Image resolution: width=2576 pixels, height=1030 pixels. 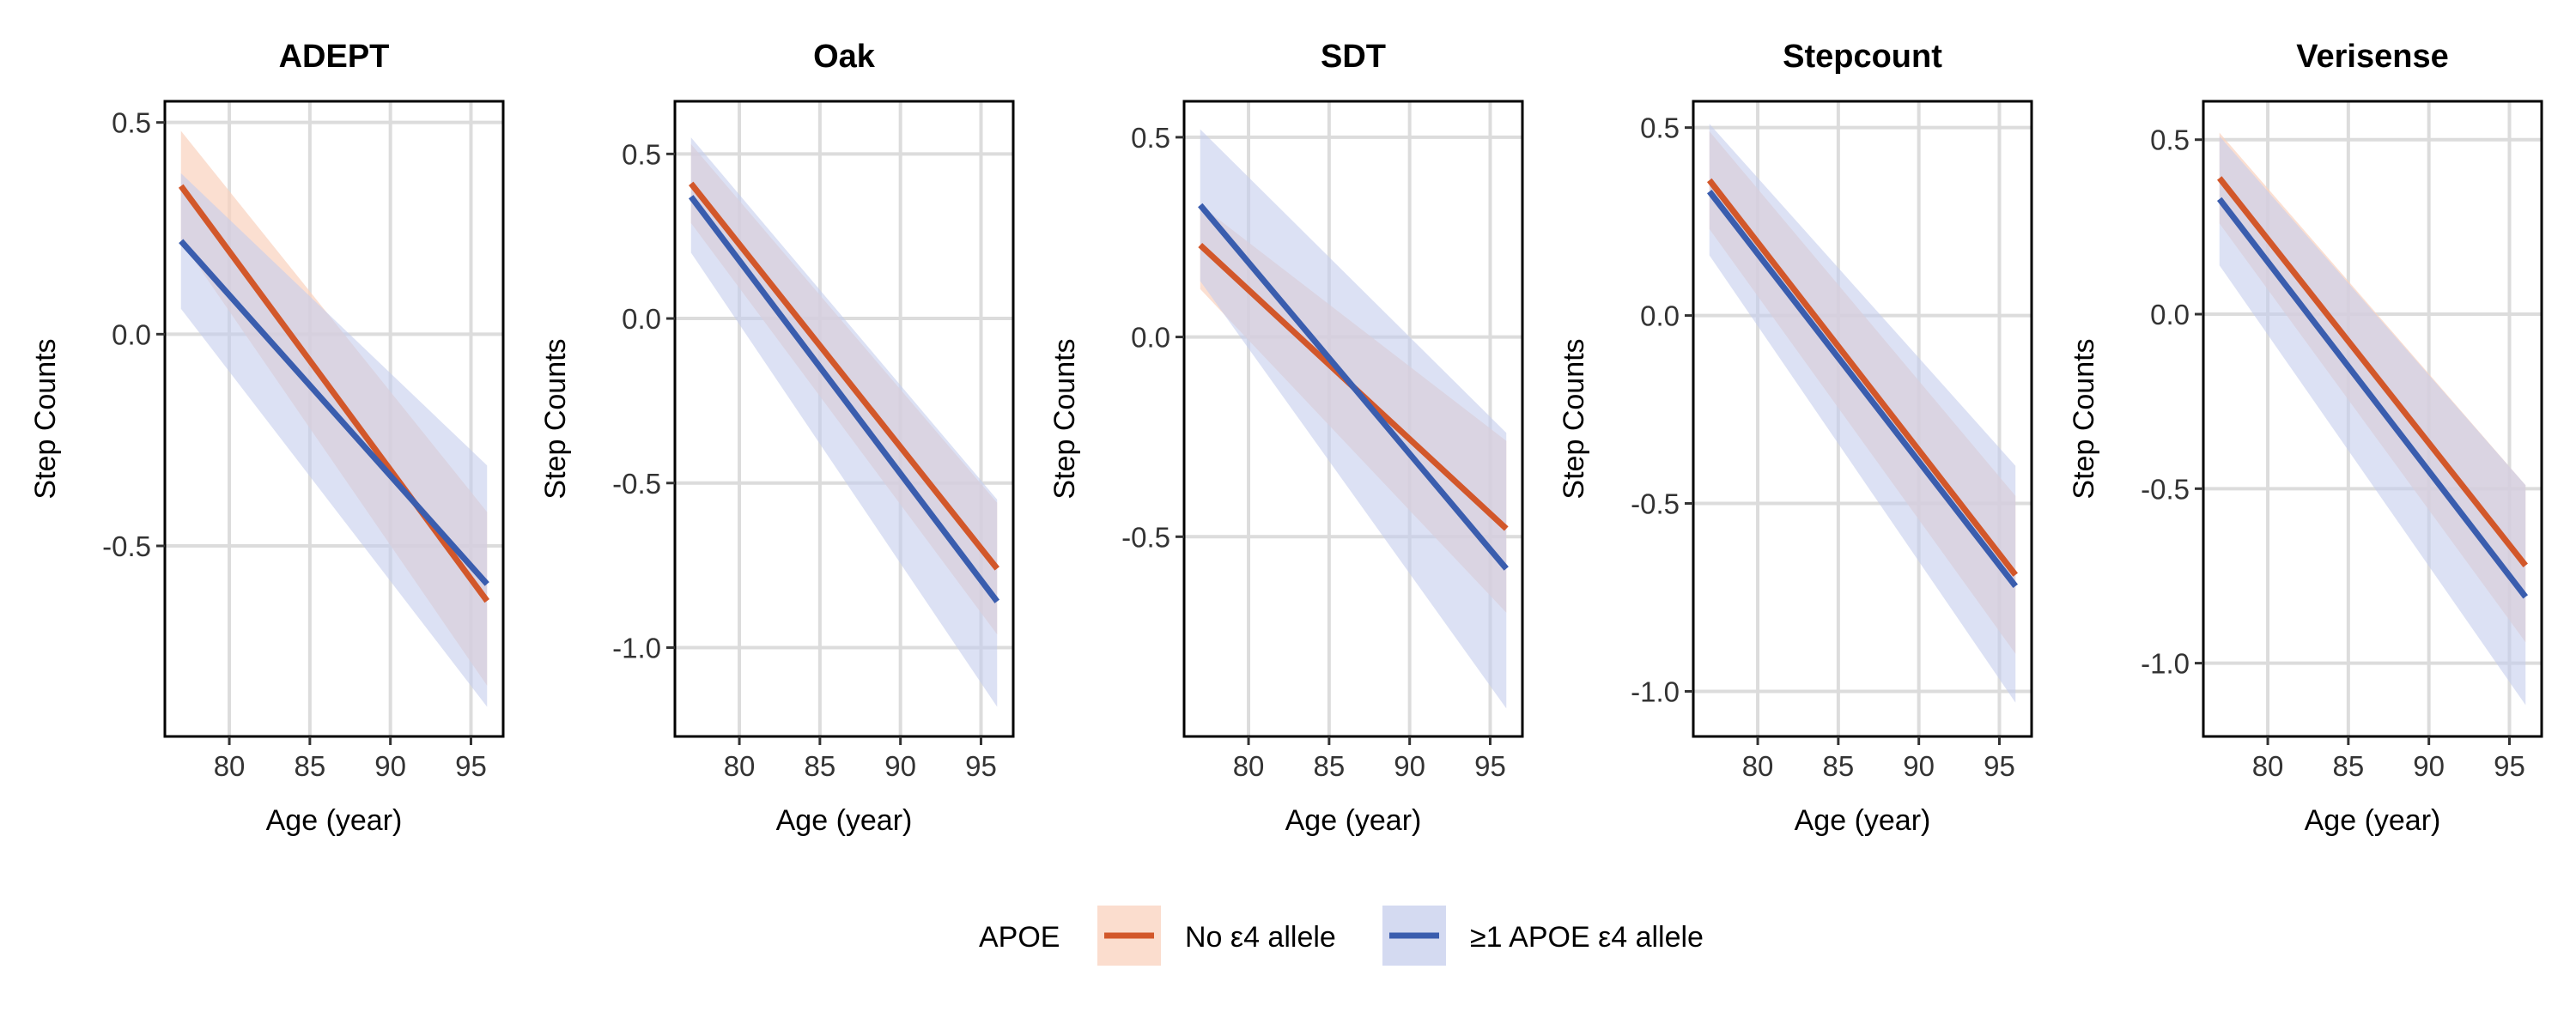 I want to click on panel-title: ADEPT, so click(x=334, y=57).